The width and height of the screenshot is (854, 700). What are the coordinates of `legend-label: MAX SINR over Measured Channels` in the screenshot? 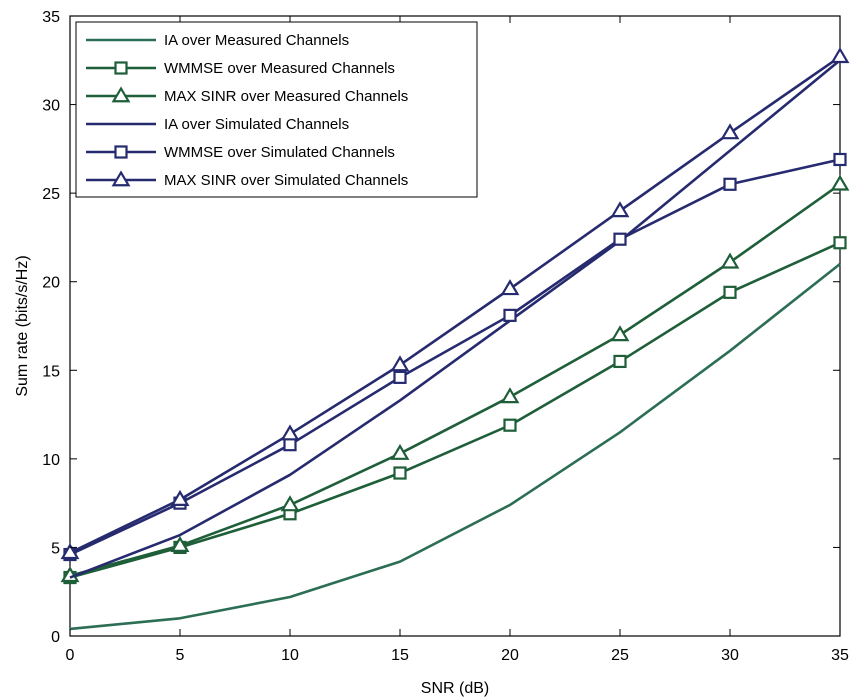 It's located at (286, 96).